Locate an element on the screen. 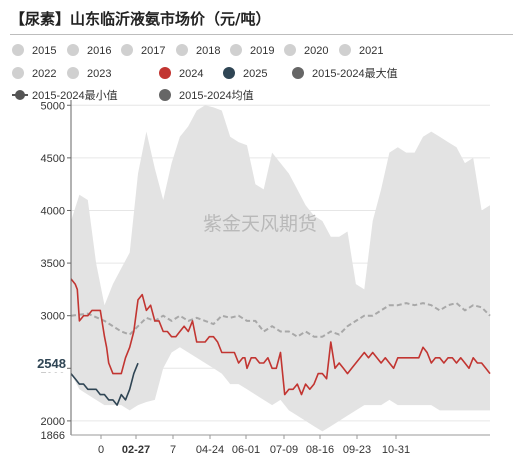  y-min-label: 1866 is located at coordinates (53, 436).